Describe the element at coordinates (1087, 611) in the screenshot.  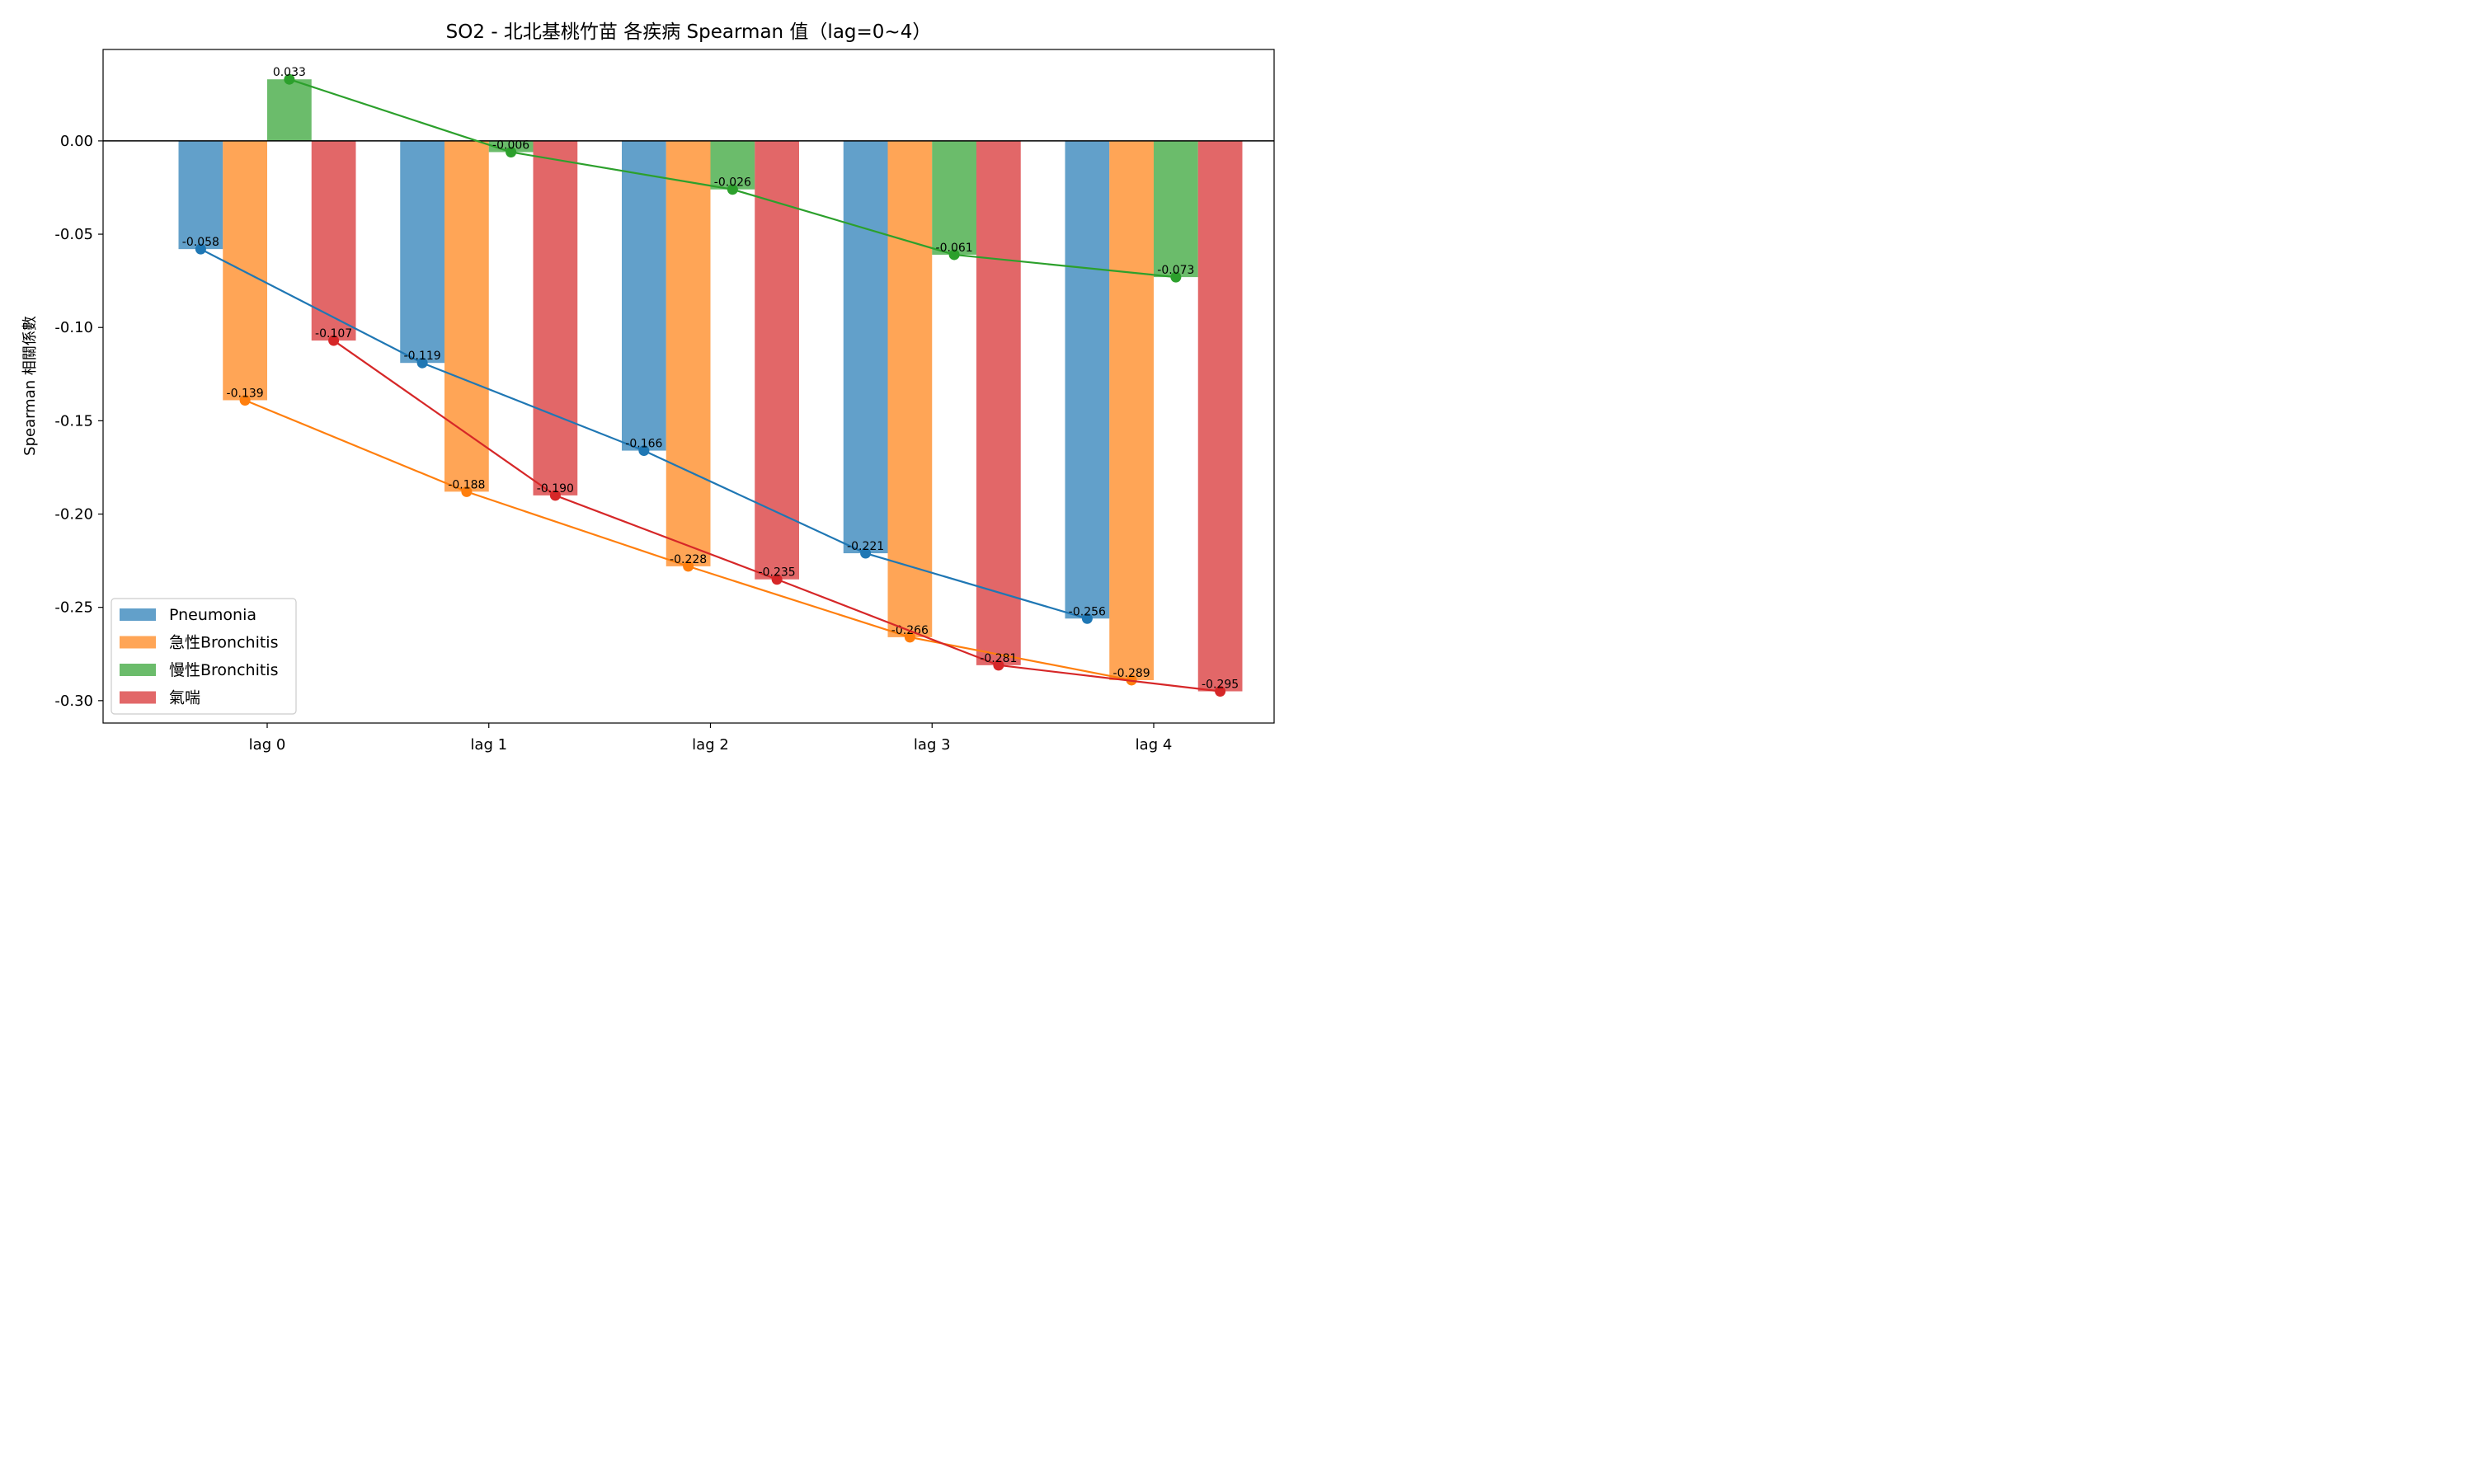
I see `data-label-1-5: -0.256` at that location.